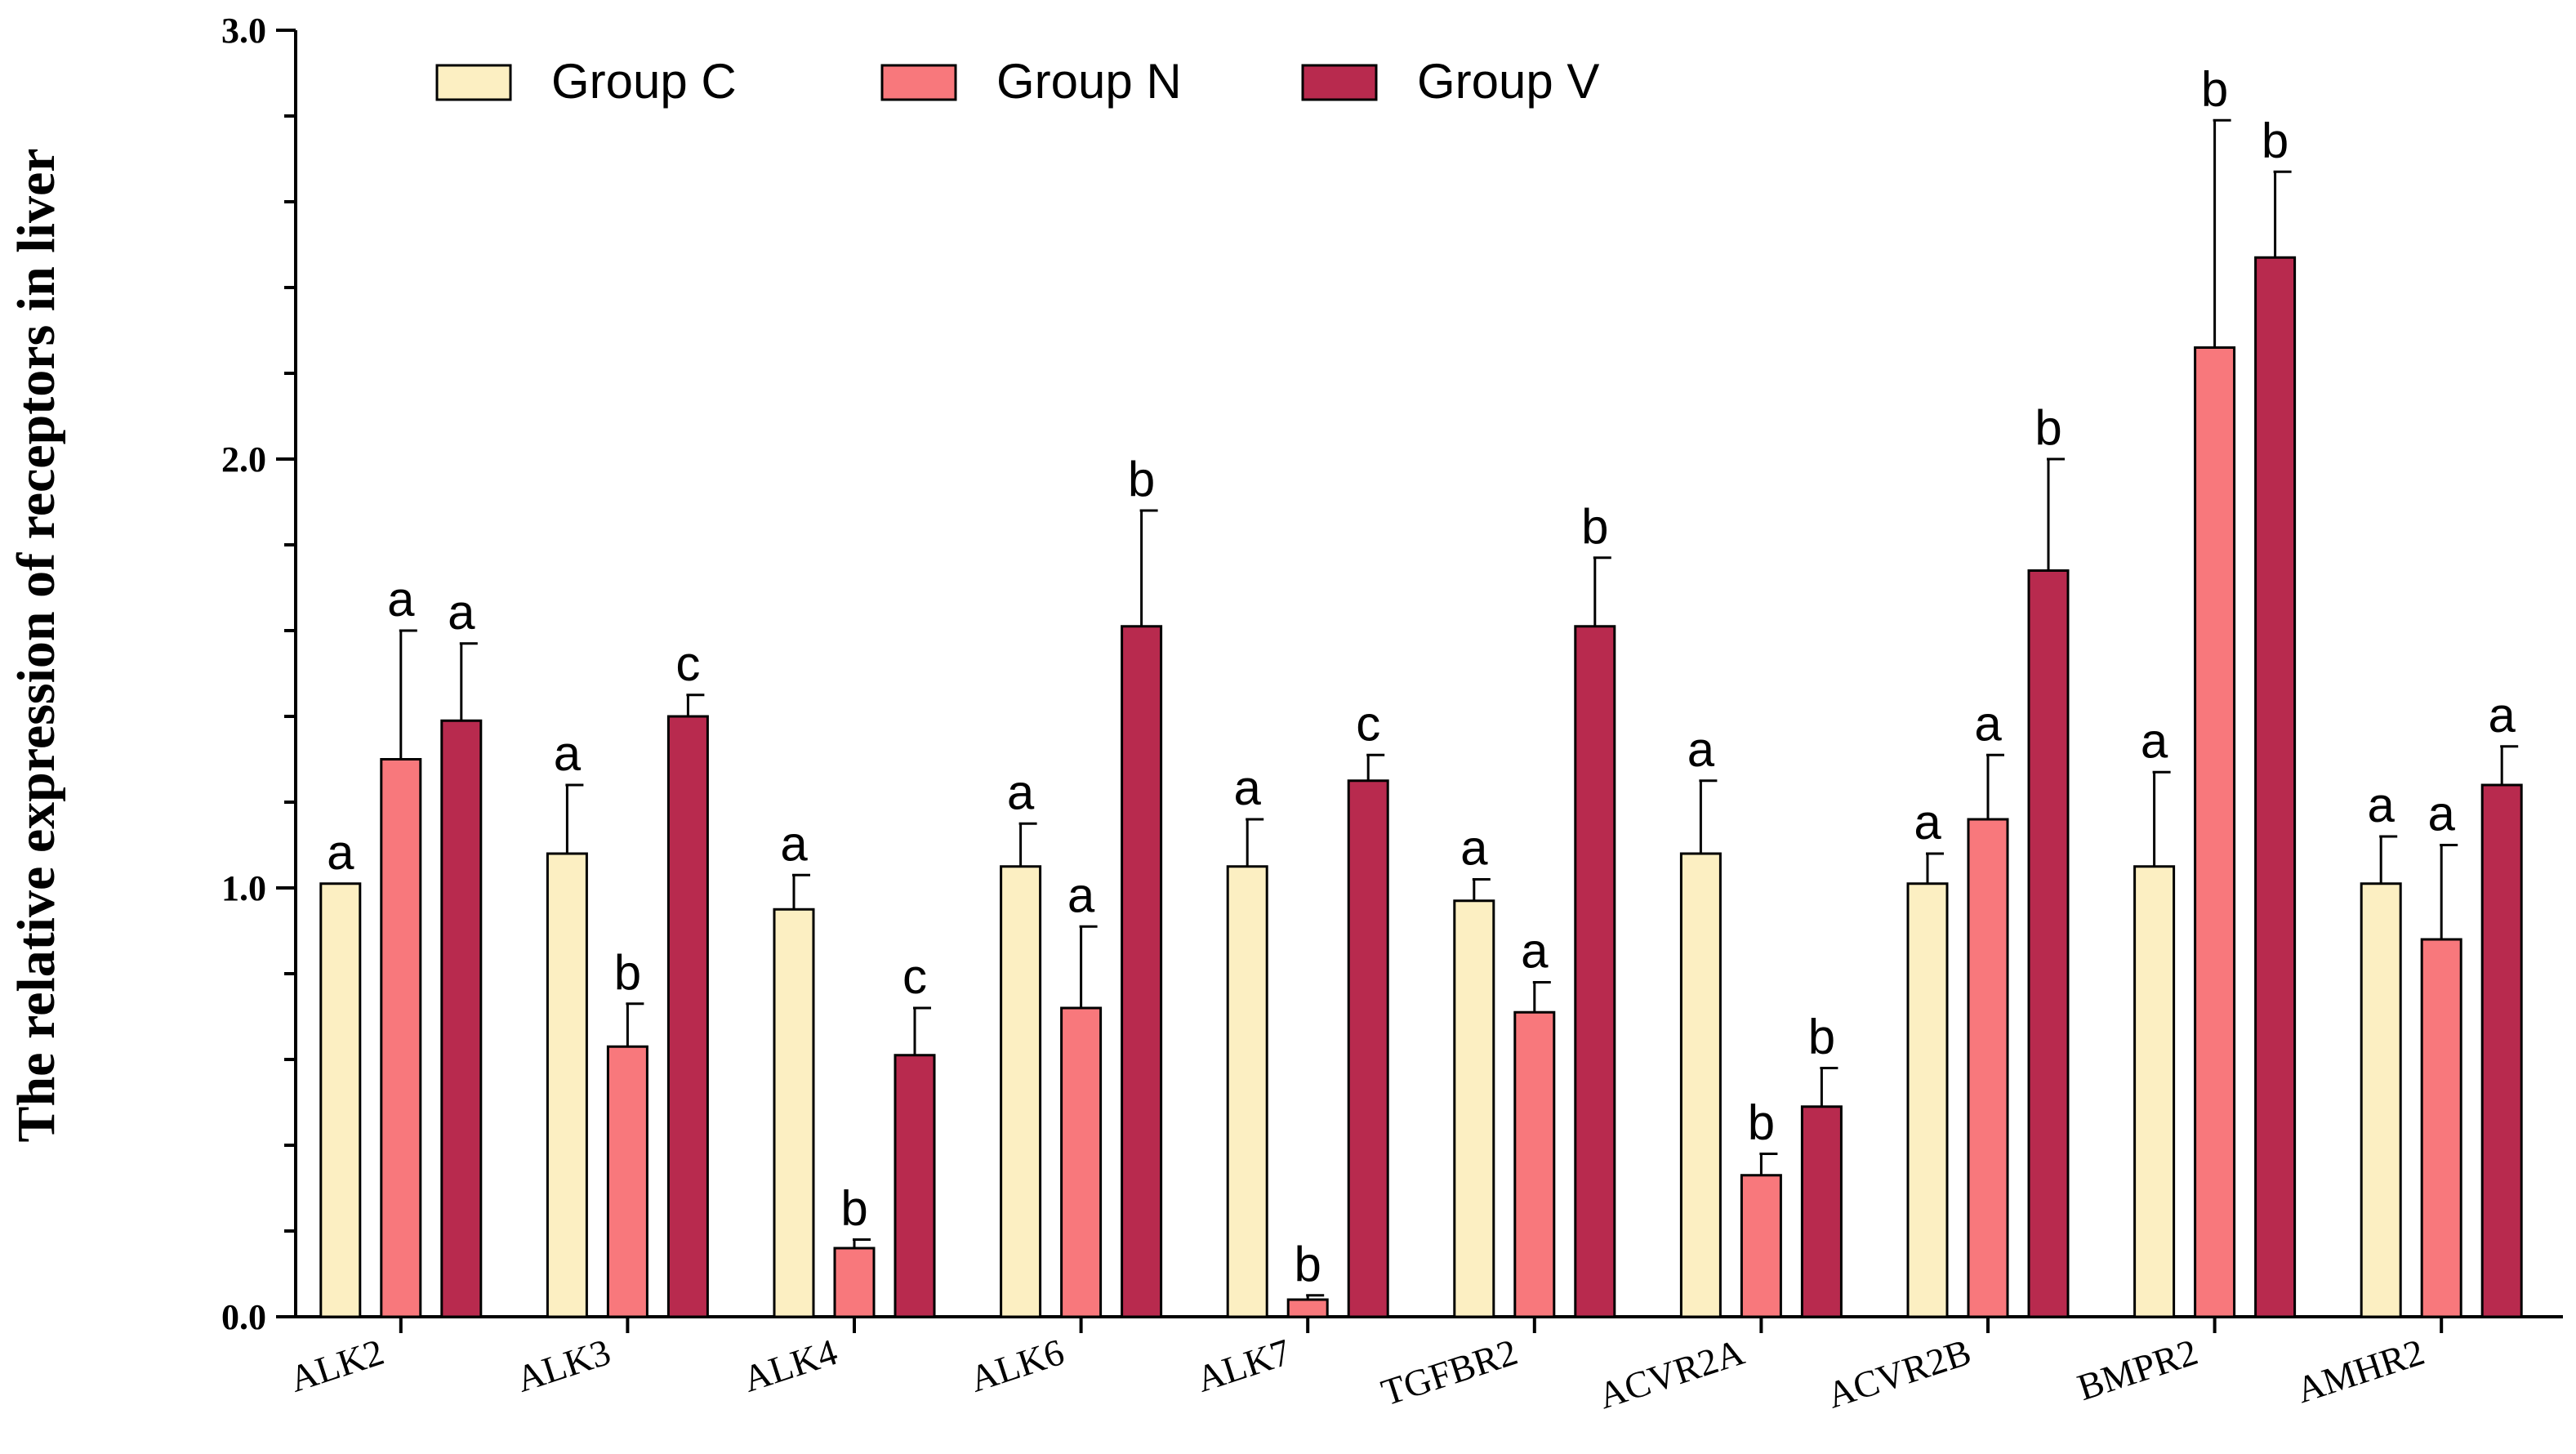  What do you see at coordinates (1089, 81) in the screenshot?
I see `legend-label: Group N` at bounding box center [1089, 81].